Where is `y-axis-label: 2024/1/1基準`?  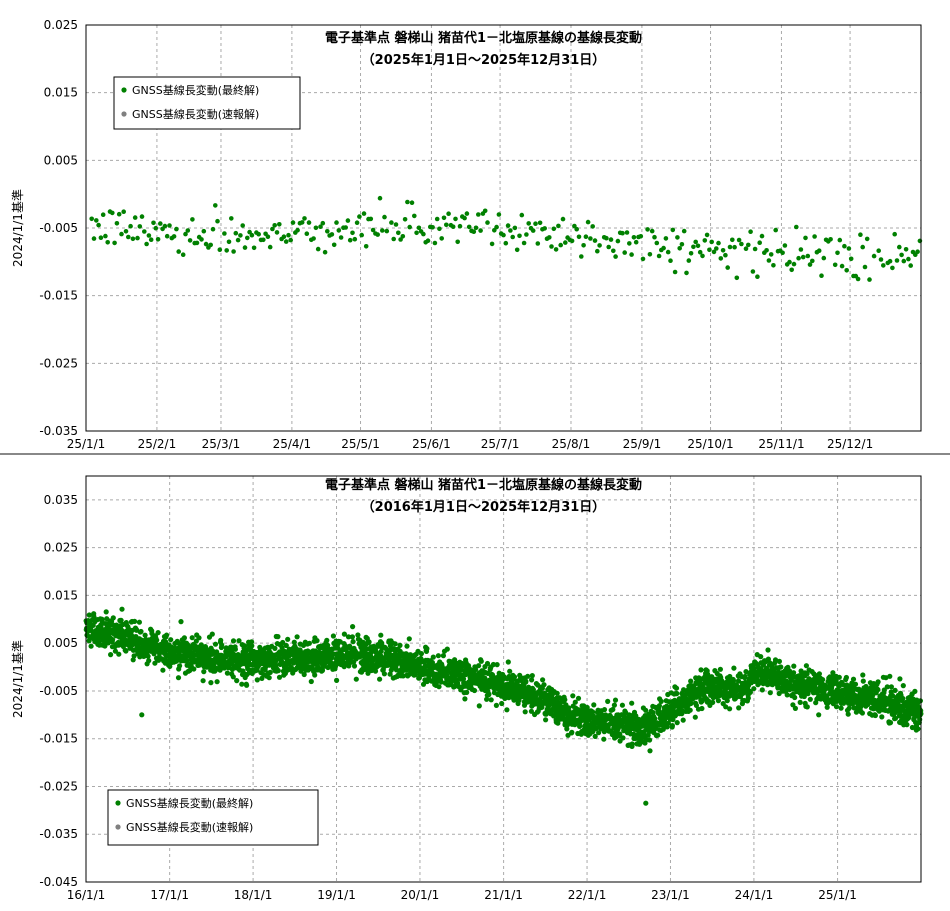 y-axis-label: 2024/1/1基準 is located at coordinates (17, 228).